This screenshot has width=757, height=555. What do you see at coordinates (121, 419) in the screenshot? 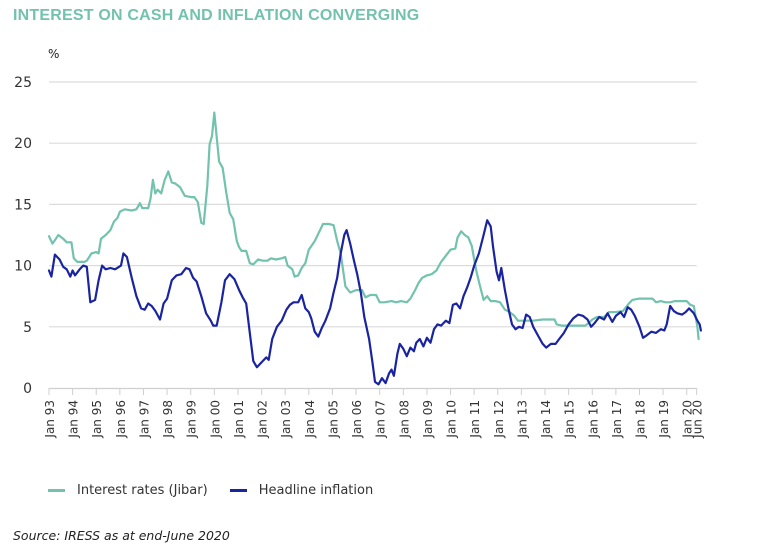
I see `x-tick-label-3: Jan 96` at bounding box center [121, 419].